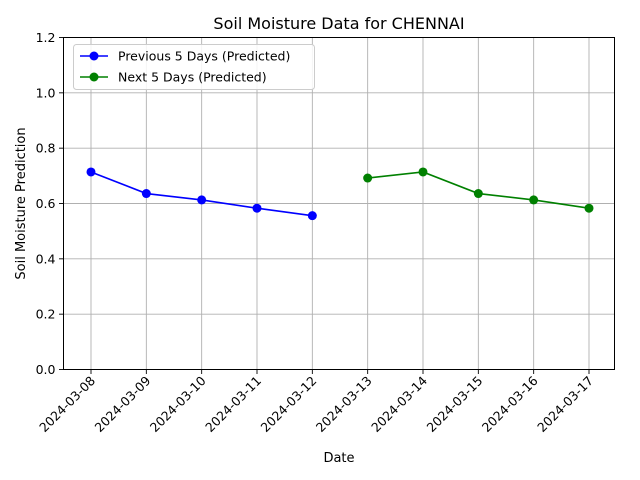  Describe the element at coordinates (454, 404) in the screenshot. I see `x-tick-label: 2024-03-15` at that location.